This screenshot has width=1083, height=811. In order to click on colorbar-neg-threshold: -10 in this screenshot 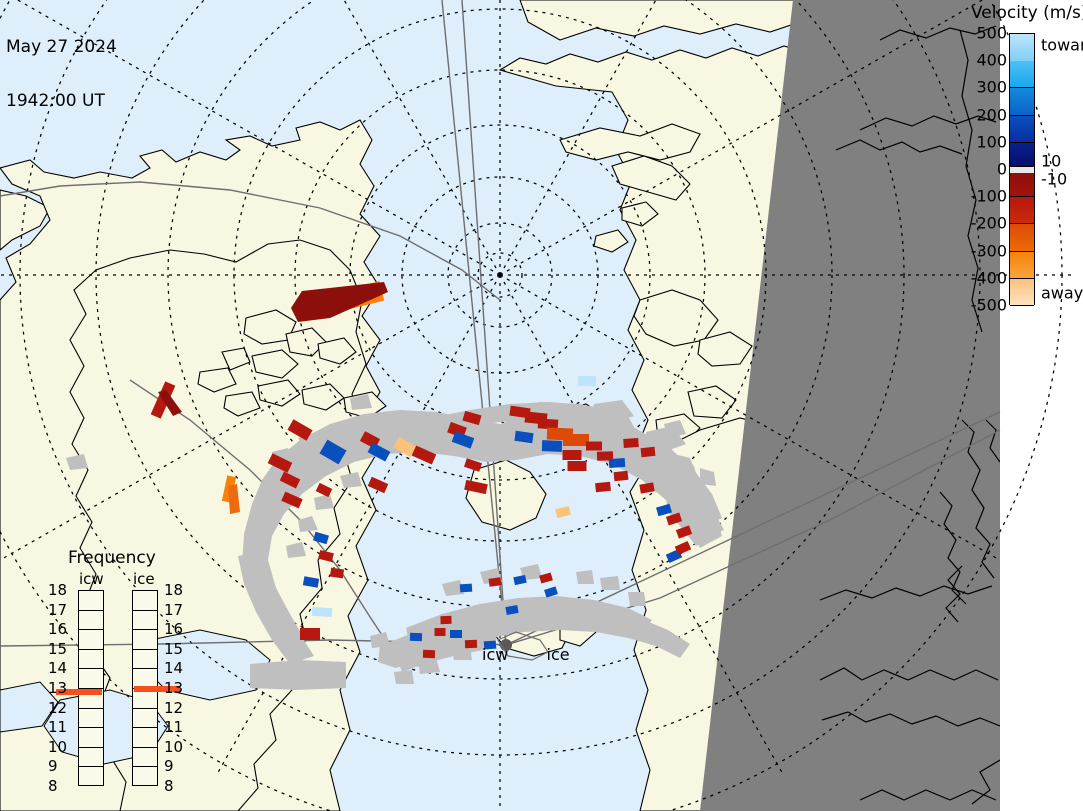, I will do `click(1054, 179)`.